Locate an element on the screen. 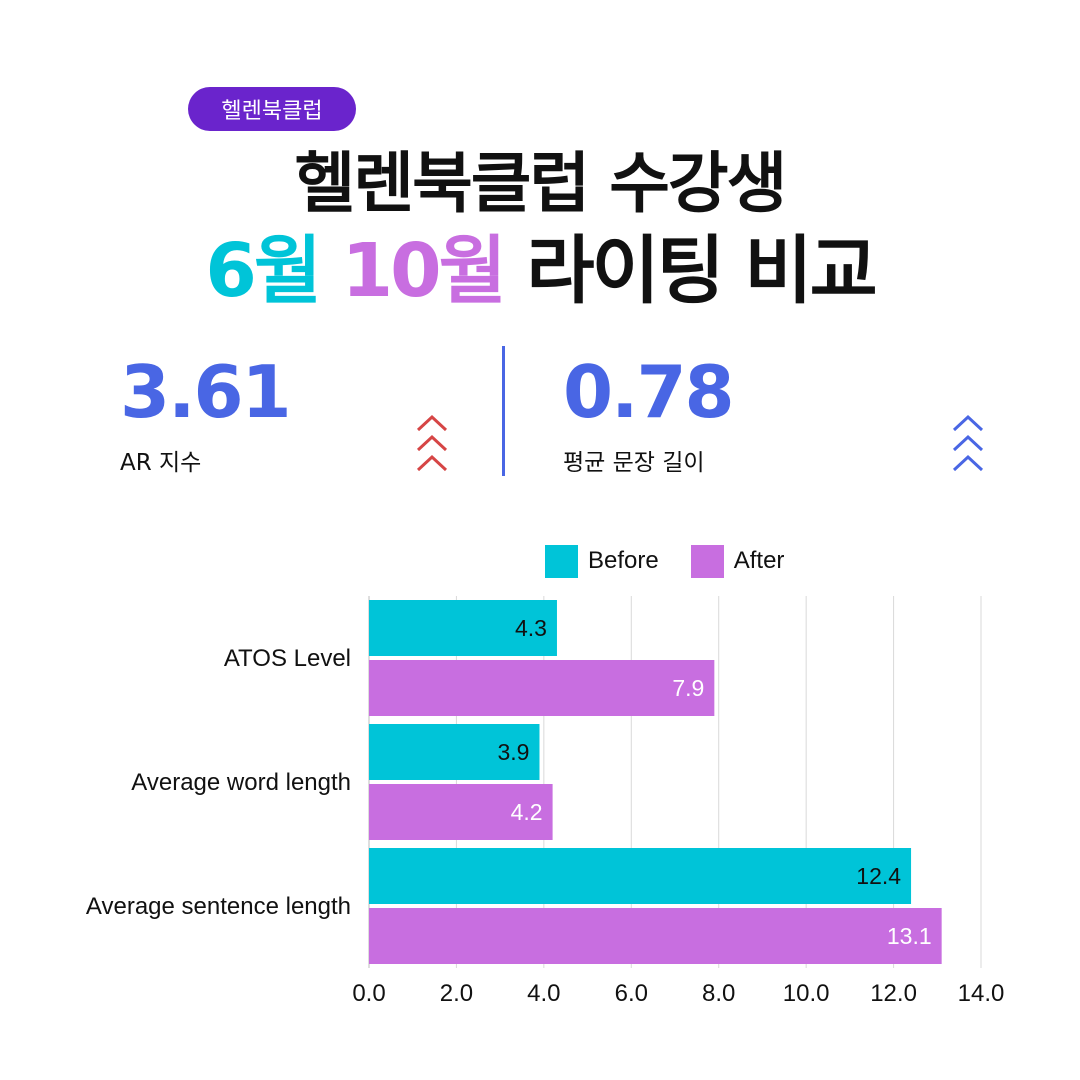 This screenshot has width=1080, height=1080. legend-label-before: Before is located at coordinates (623, 560).